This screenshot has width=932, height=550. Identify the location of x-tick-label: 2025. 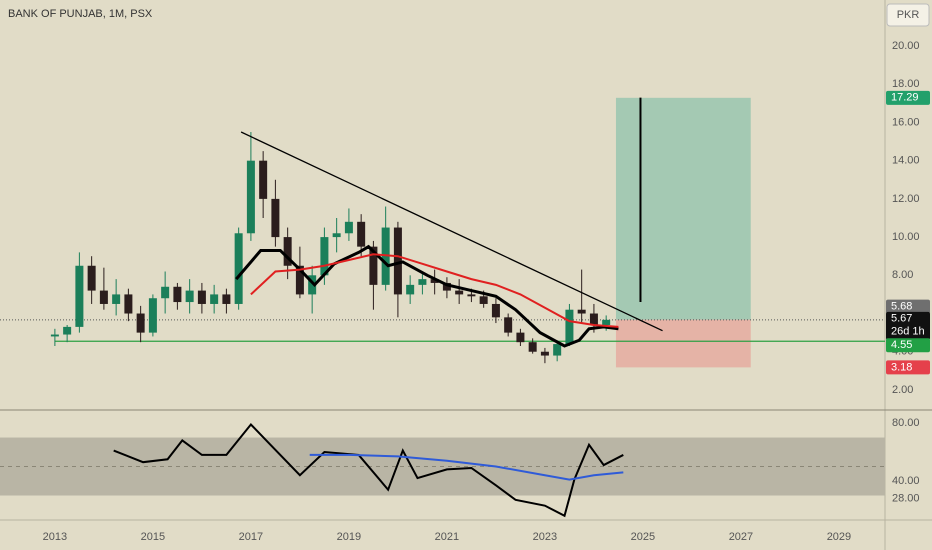
(643, 537).